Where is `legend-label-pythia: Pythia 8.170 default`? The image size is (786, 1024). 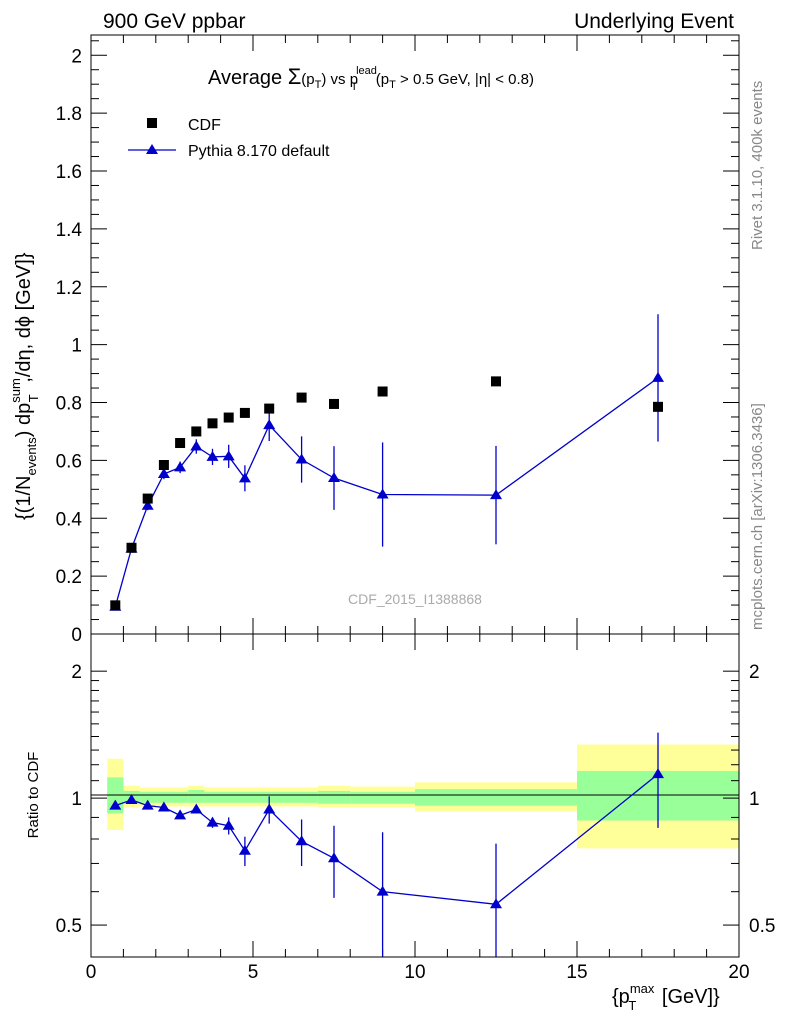 legend-label-pythia: Pythia 8.170 default is located at coordinates (259, 151).